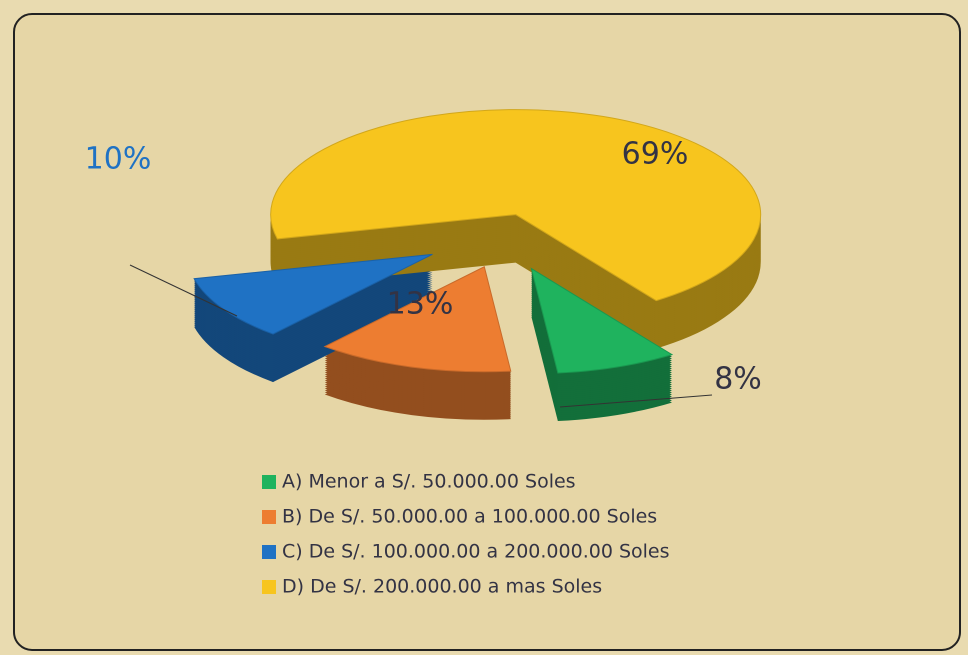 The height and width of the screenshot is (655, 968). I want to click on data-label: 8%, so click(738, 379).